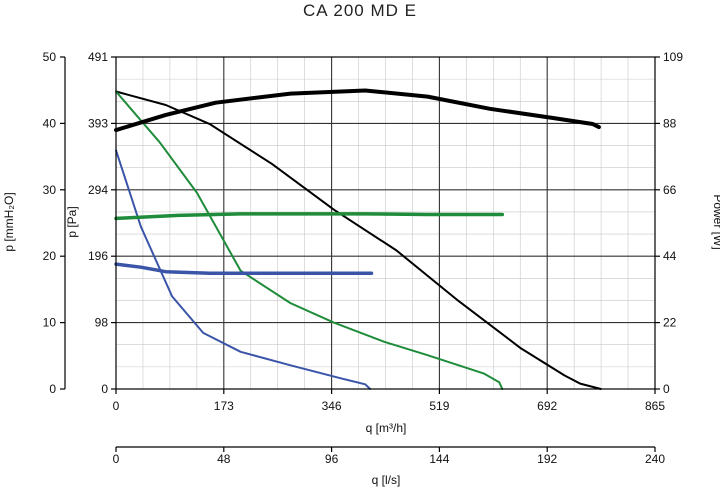 The image size is (720, 491). I want to click on y-inner-tick-label: 196, so click(98, 256).